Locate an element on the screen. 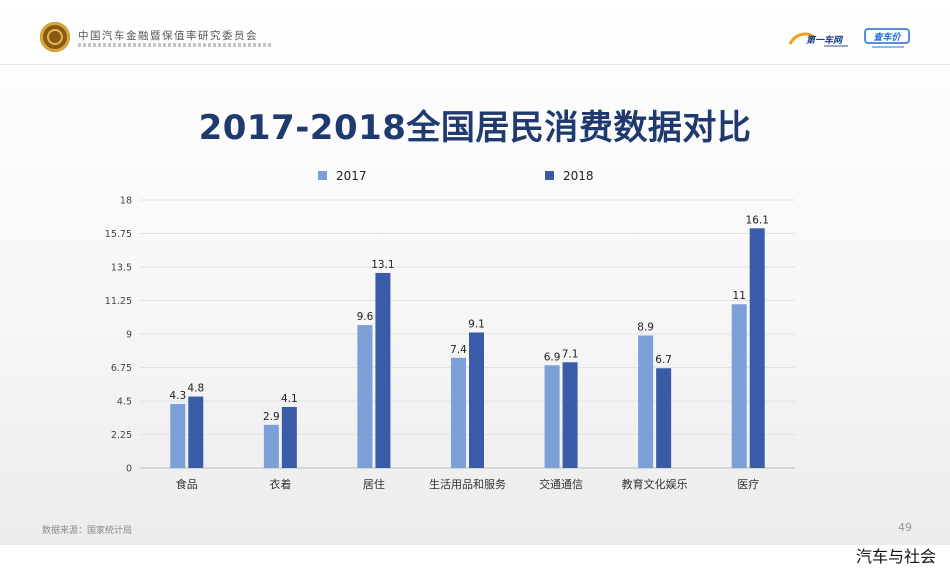  y-tick-label: 2.25 is located at coordinates (121, 435).